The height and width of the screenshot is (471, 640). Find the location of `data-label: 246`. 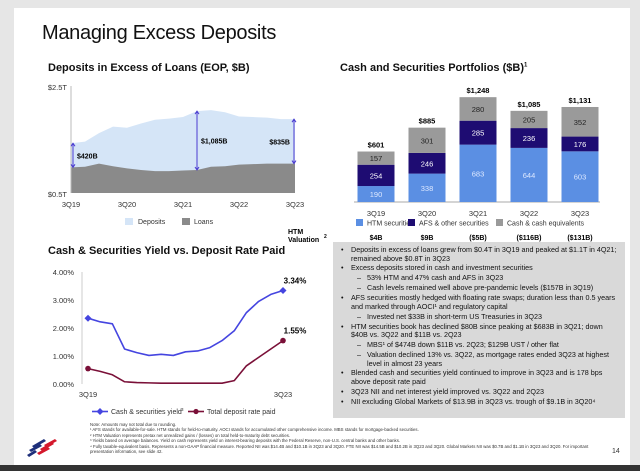

data-label: 246 is located at coordinates (427, 163).